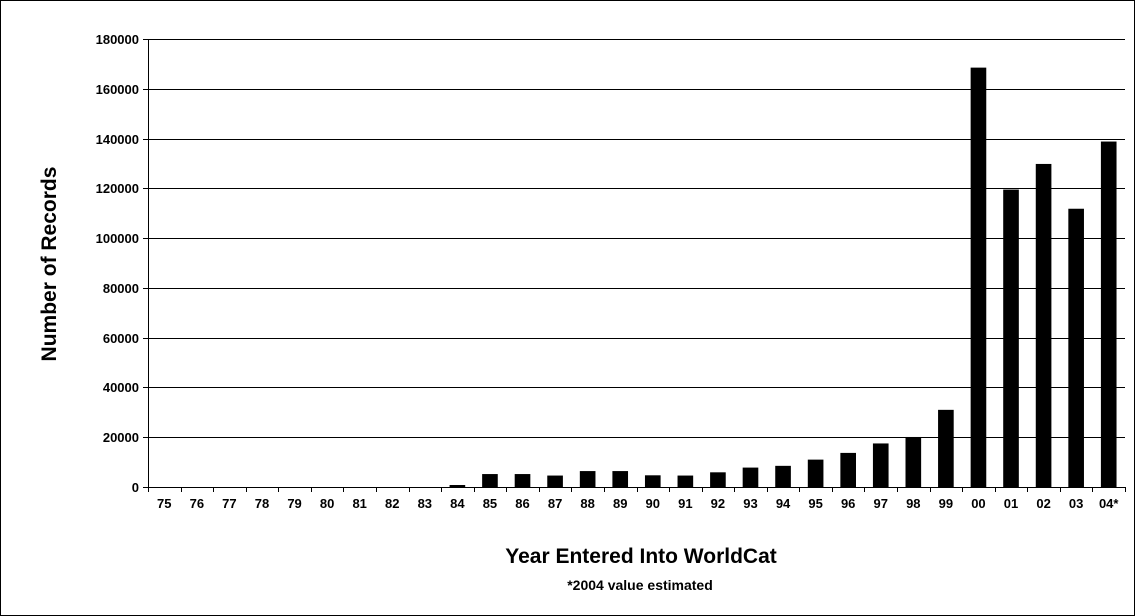 This screenshot has width=1135, height=616. I want to click on x-tick-label: 03, so click(1076, 503).